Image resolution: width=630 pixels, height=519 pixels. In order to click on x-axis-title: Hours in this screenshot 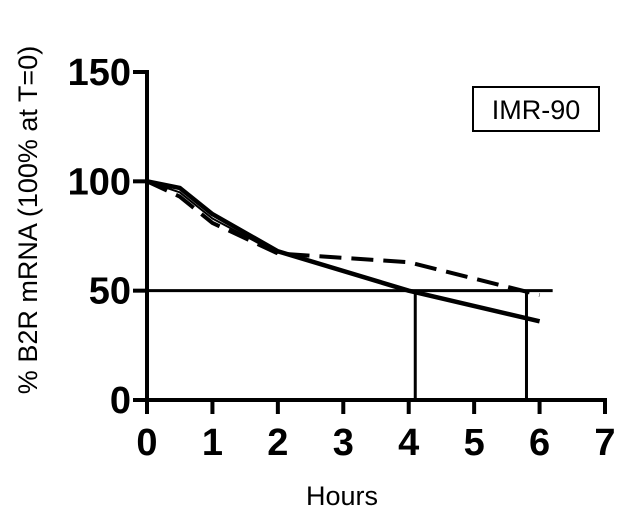, I will do `click(342, 496)`.